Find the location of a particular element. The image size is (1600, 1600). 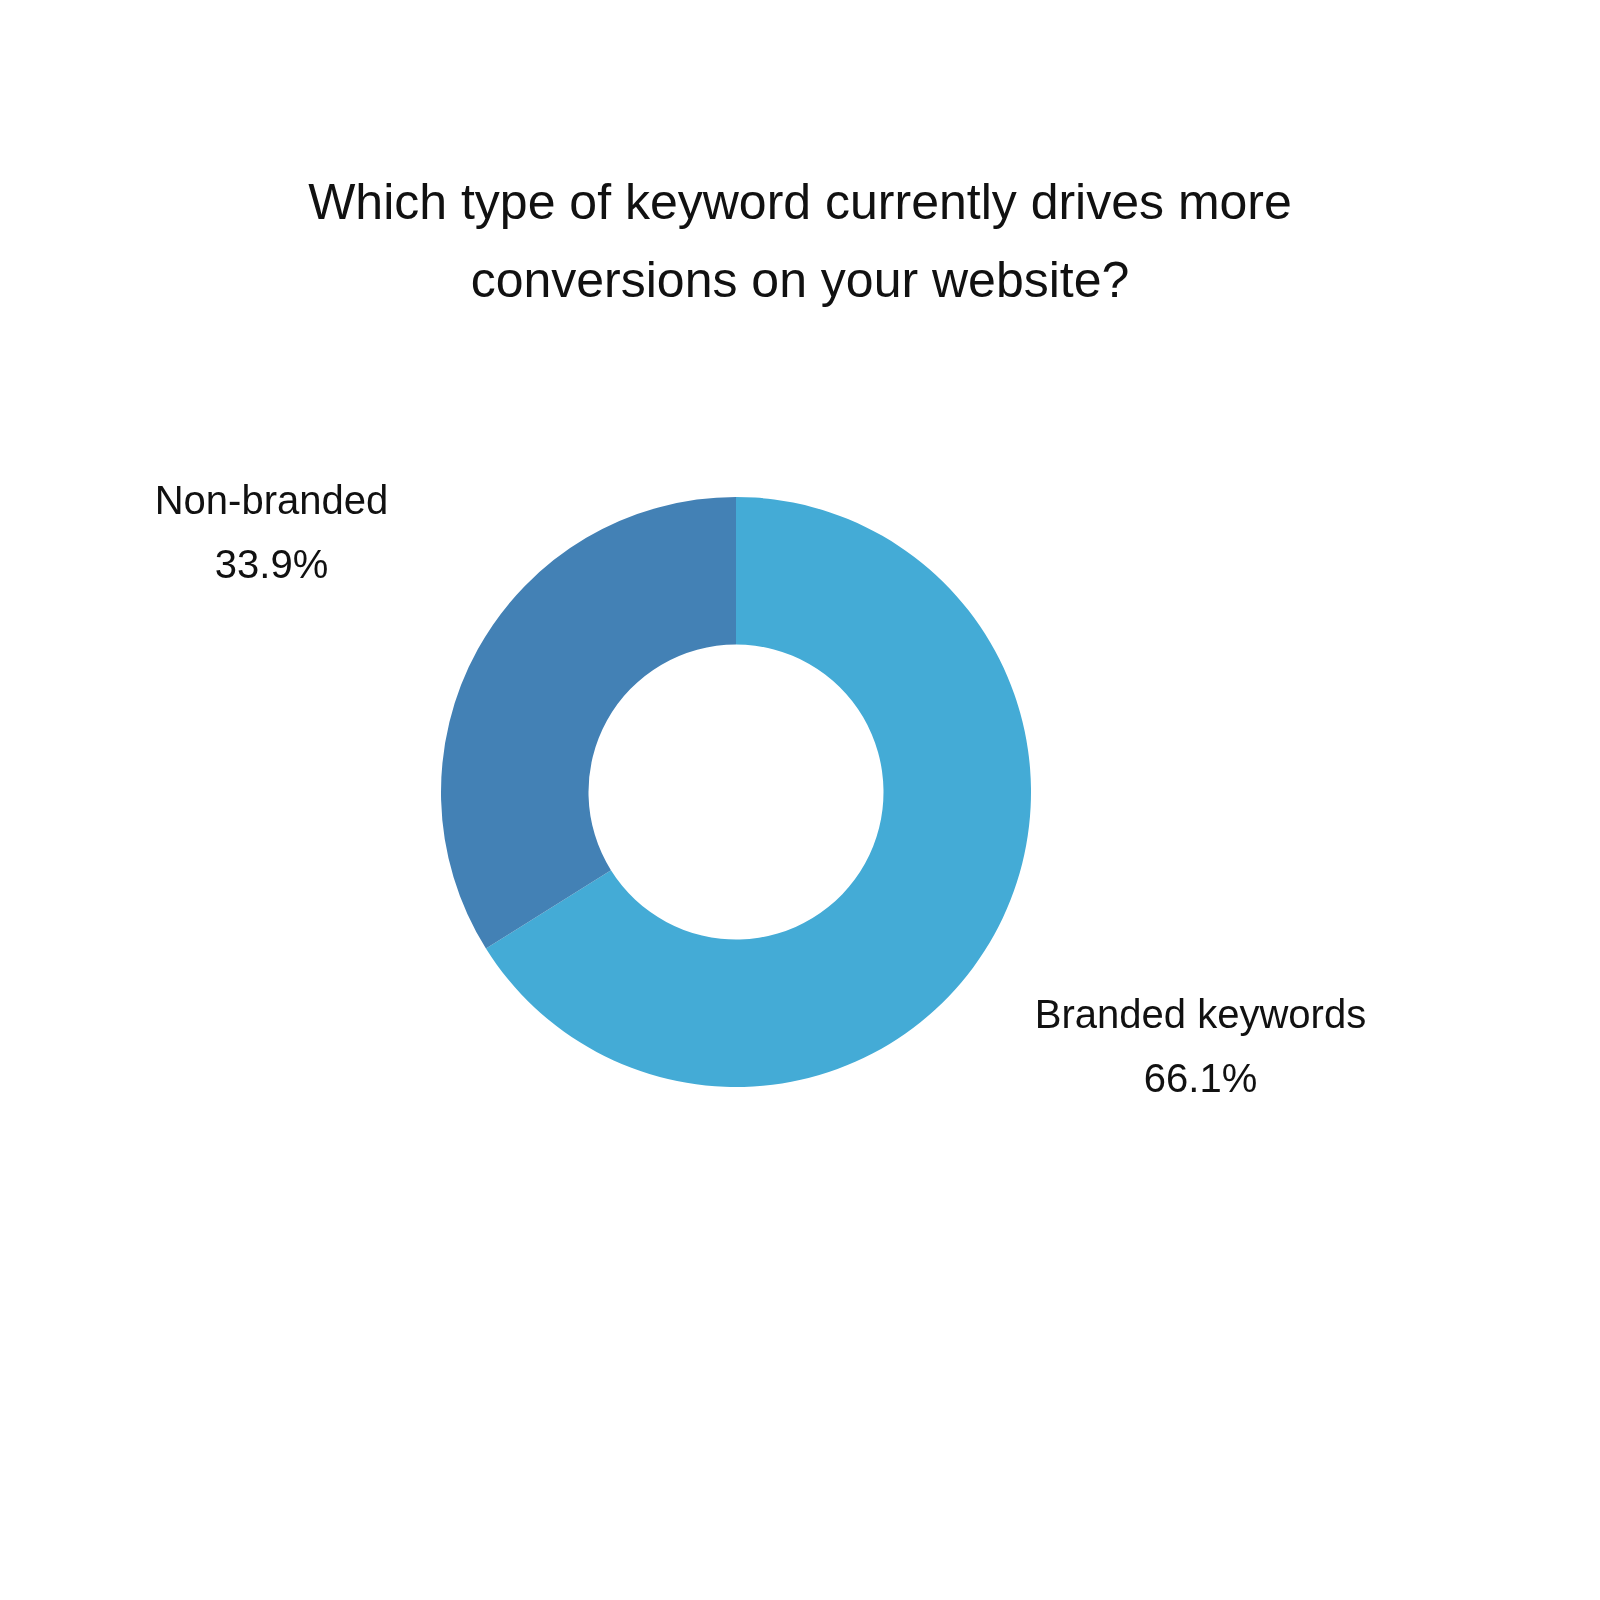

data-label: 33.9% is located at coordinates (271, 563).